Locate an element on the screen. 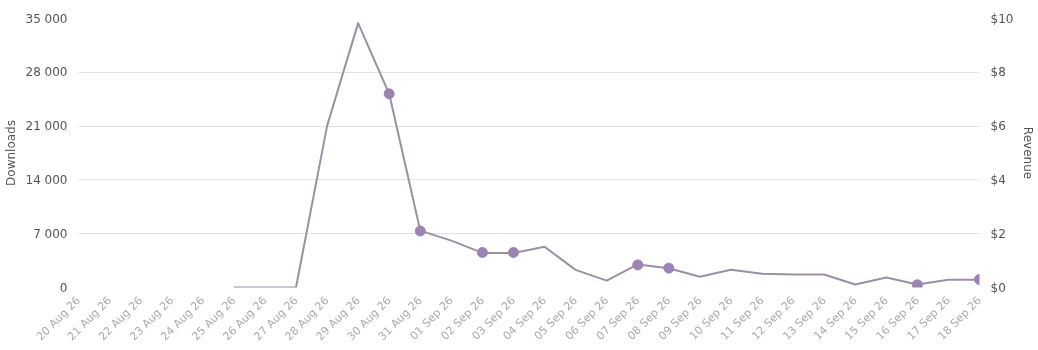 This screenshot has width=1038, height=350. y-tick-label: 35 000 is located at coordinates (46, 18).